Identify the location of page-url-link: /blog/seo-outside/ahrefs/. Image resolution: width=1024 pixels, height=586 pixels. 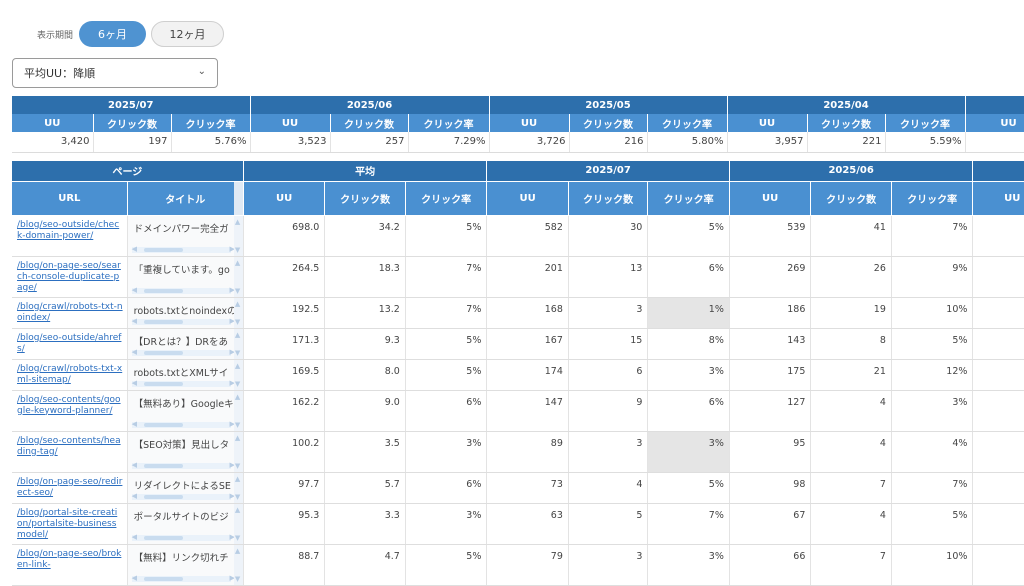
(69, 343).